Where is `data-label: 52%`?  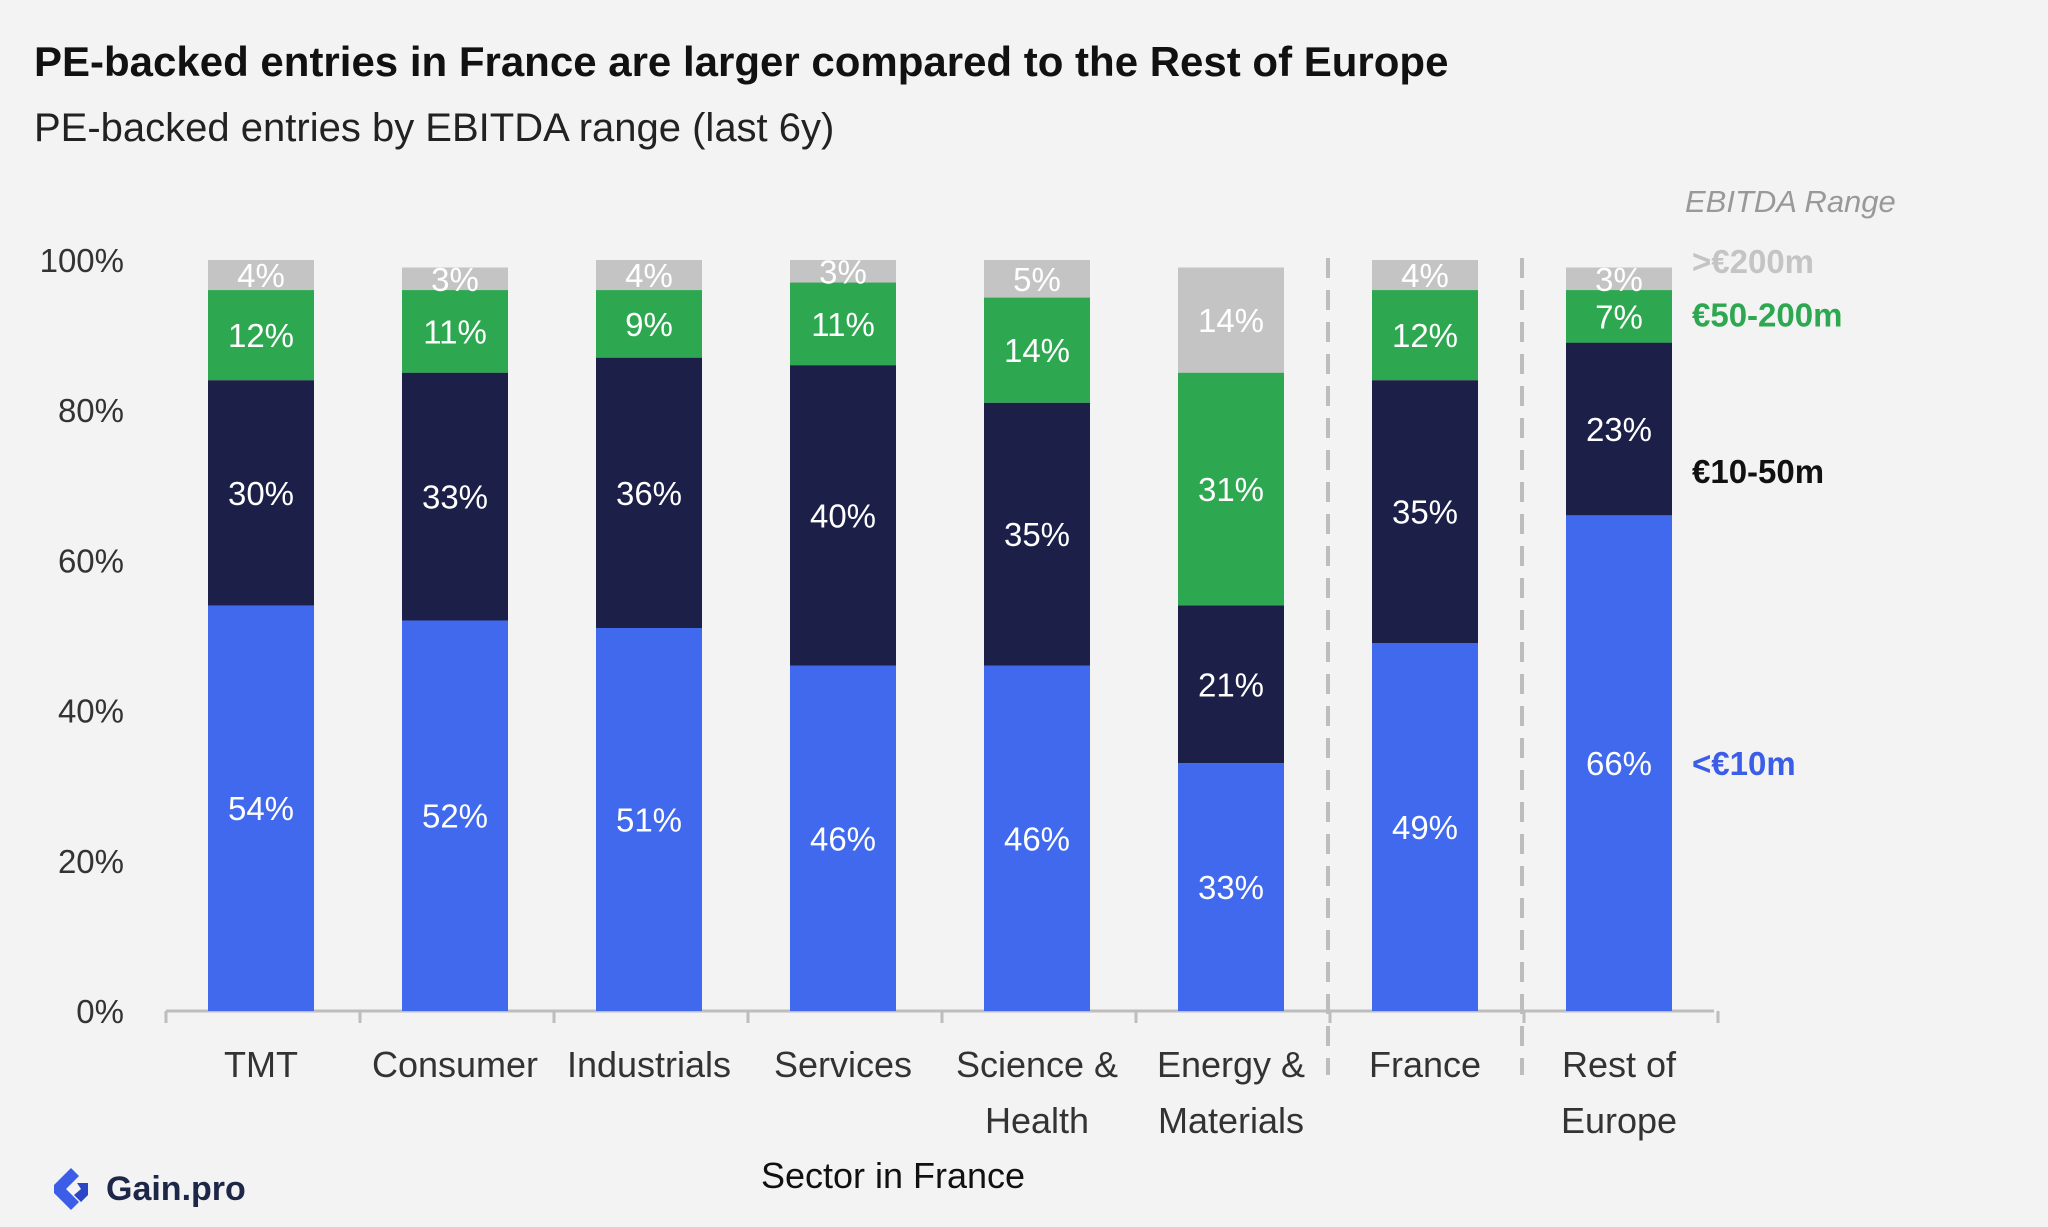 data-label: 52% is located at coordinates (455, 816).